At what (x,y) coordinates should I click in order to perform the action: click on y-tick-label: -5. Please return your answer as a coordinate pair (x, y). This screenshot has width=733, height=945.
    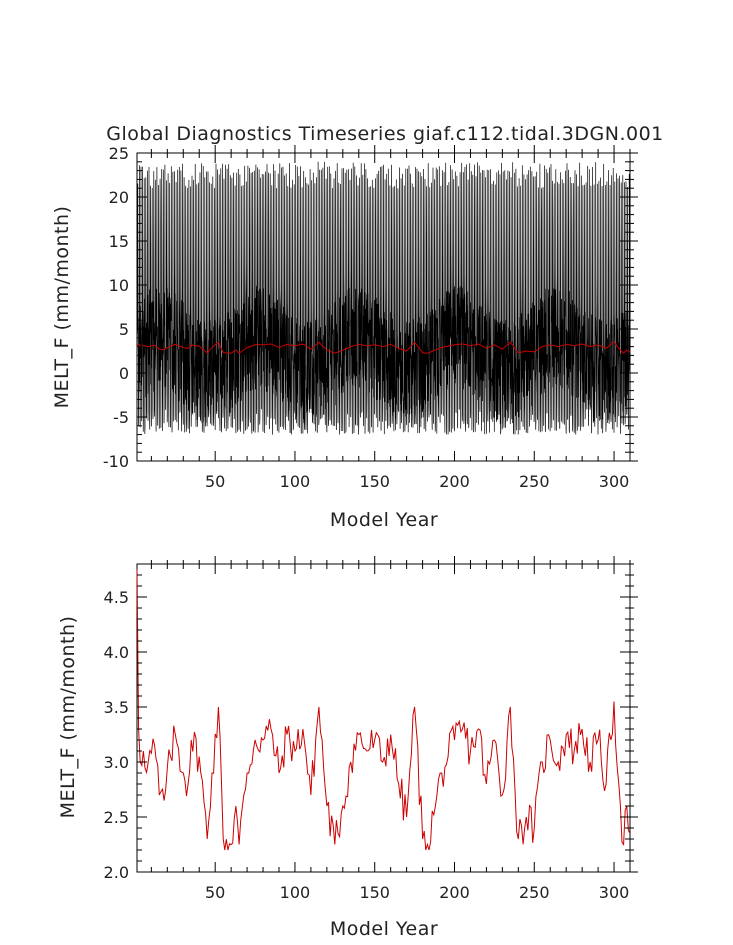
    Looking at the image, I should click on (121, 417).